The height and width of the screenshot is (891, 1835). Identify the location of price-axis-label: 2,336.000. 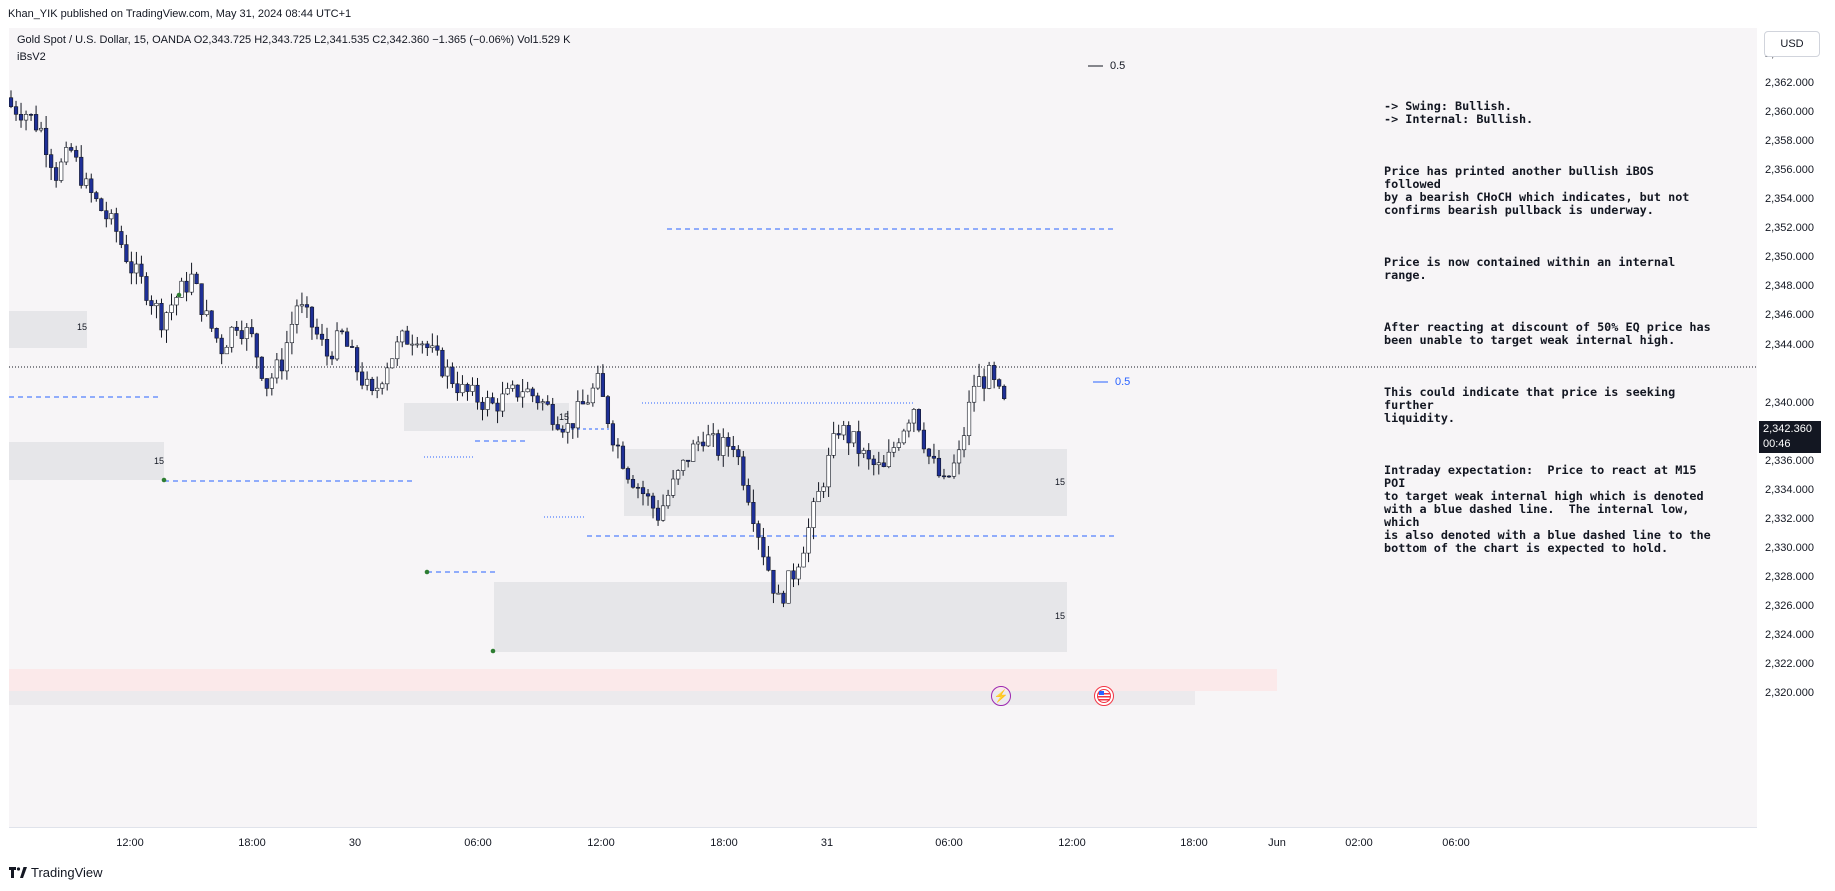
(1789, 460).